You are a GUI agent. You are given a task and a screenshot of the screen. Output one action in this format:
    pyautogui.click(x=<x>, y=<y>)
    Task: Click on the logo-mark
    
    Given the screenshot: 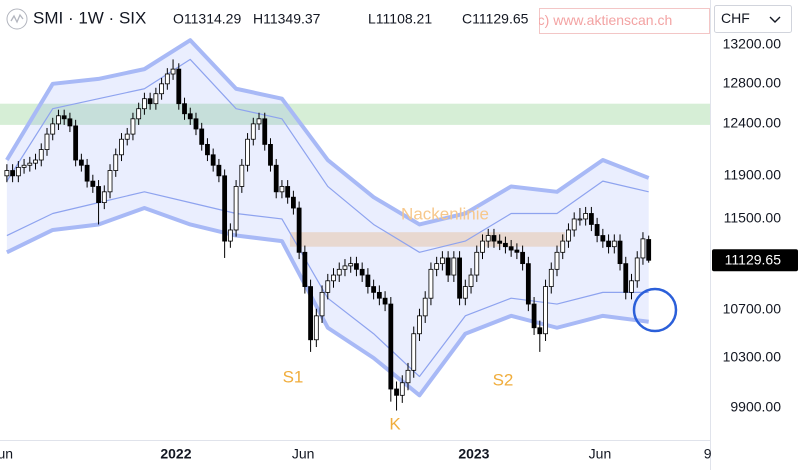 What is the action you would take?
    pyautogui.click(x=17, y=18)
    